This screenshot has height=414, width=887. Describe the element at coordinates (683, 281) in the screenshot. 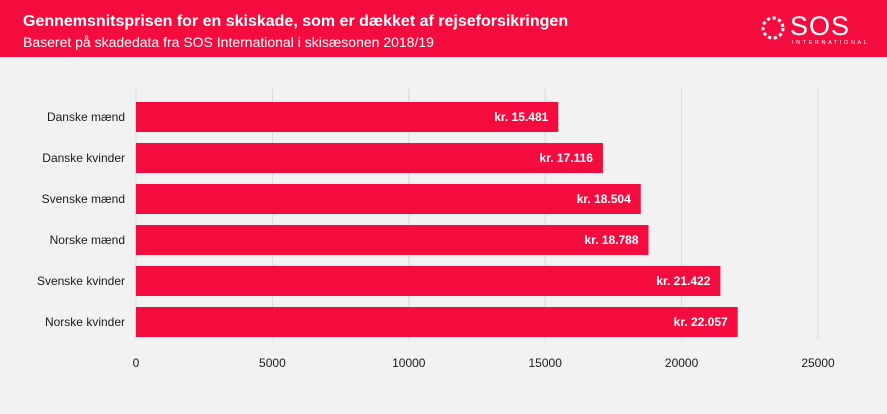

I see `bar-value-label: kr. 21.422` at that location.